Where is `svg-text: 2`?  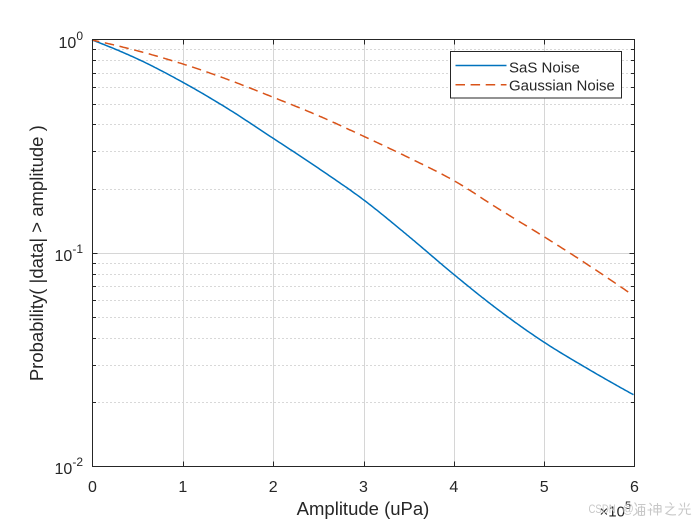 svg-text: 2 is located at coordinates (273, 487).